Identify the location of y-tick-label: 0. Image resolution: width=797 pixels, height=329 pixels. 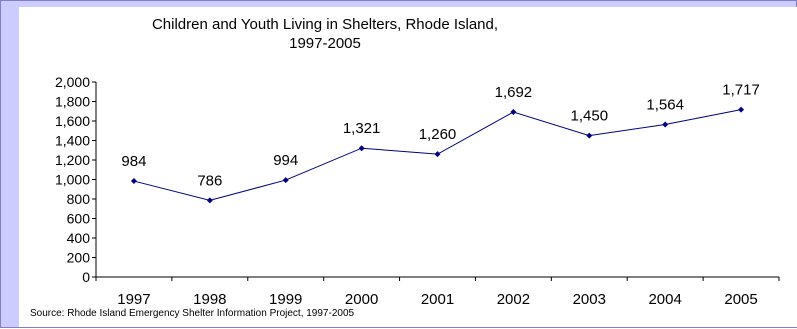
(86, 277).